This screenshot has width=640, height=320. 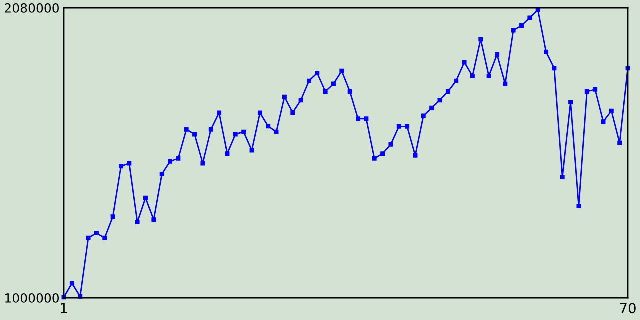 I want to click on y-tick-label: 1000000, so click(x=32, y=298).